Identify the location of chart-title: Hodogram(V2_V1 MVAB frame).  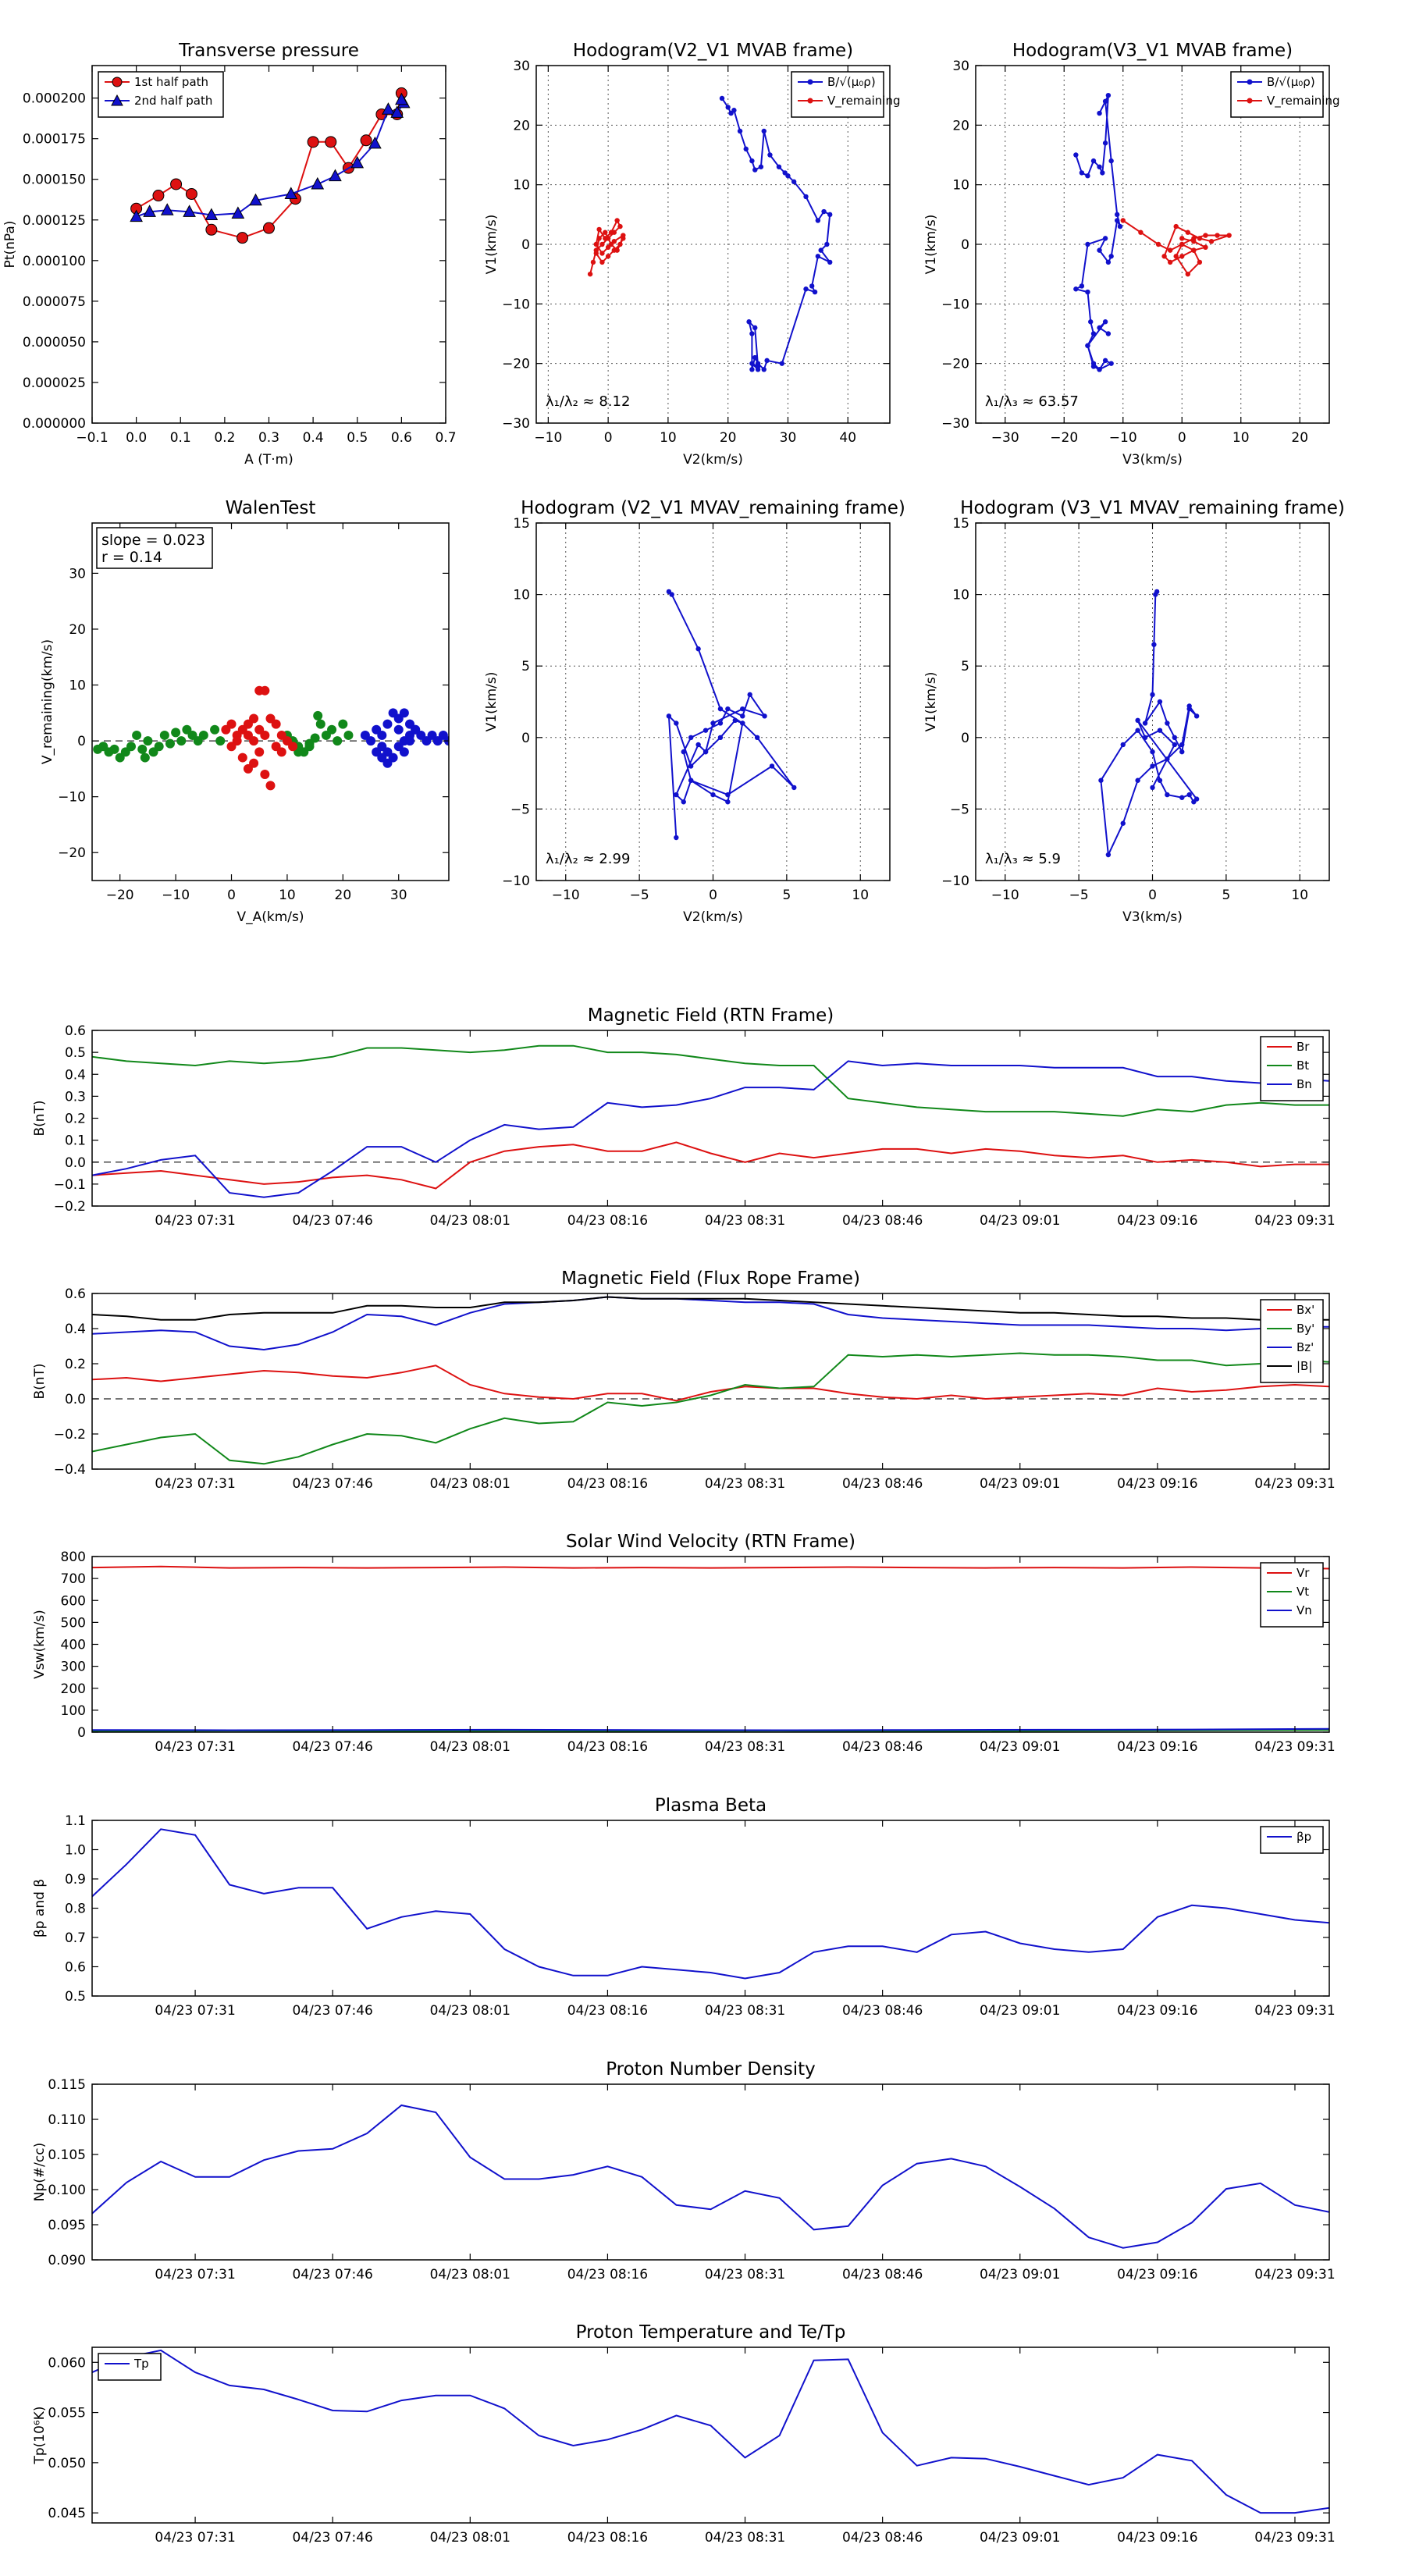
(713, 51).